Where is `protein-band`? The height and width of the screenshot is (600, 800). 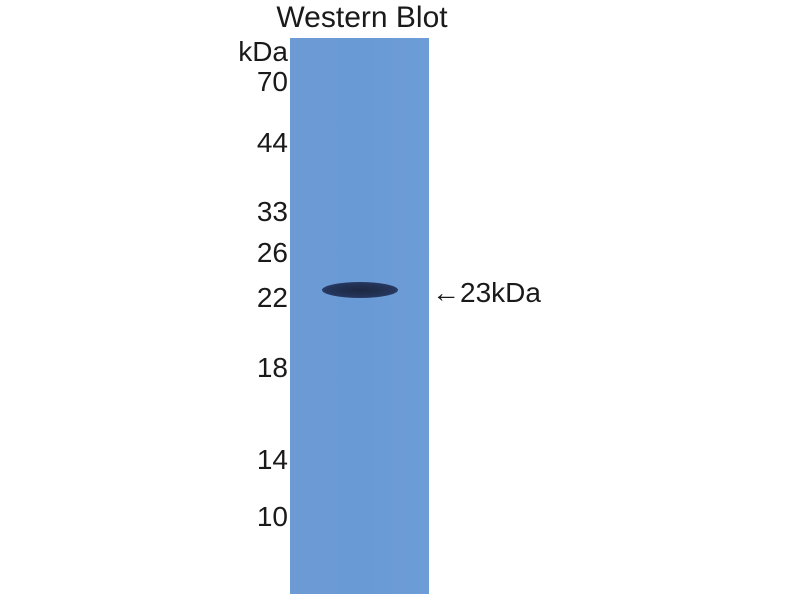
protein-band is located at coordinates (360, 290).